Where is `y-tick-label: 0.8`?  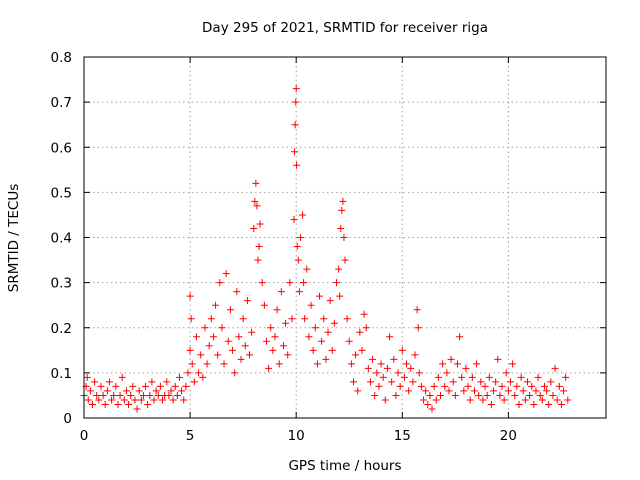 y-tick-label: 0.8 is located at coordinates (61, 58).